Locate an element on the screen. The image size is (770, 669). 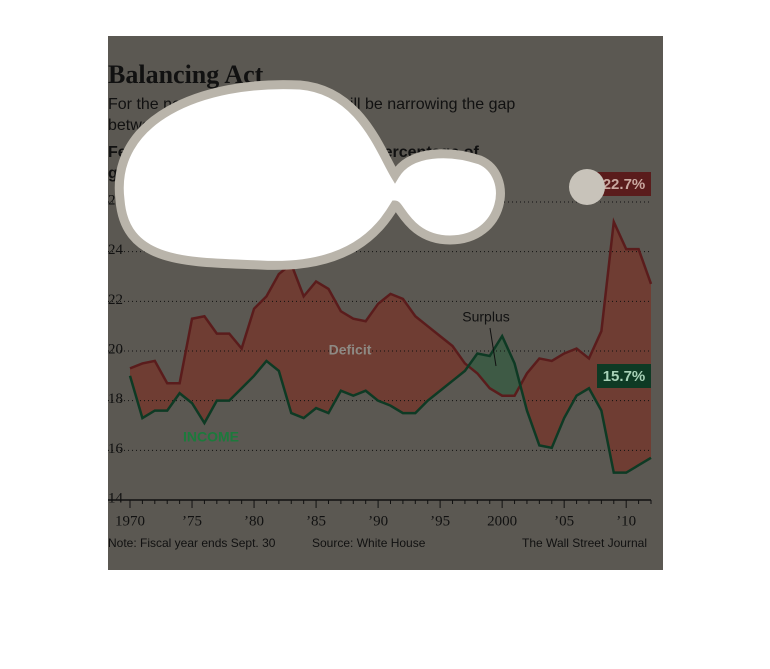
redaction-dot is located at coordinates (587, 187).